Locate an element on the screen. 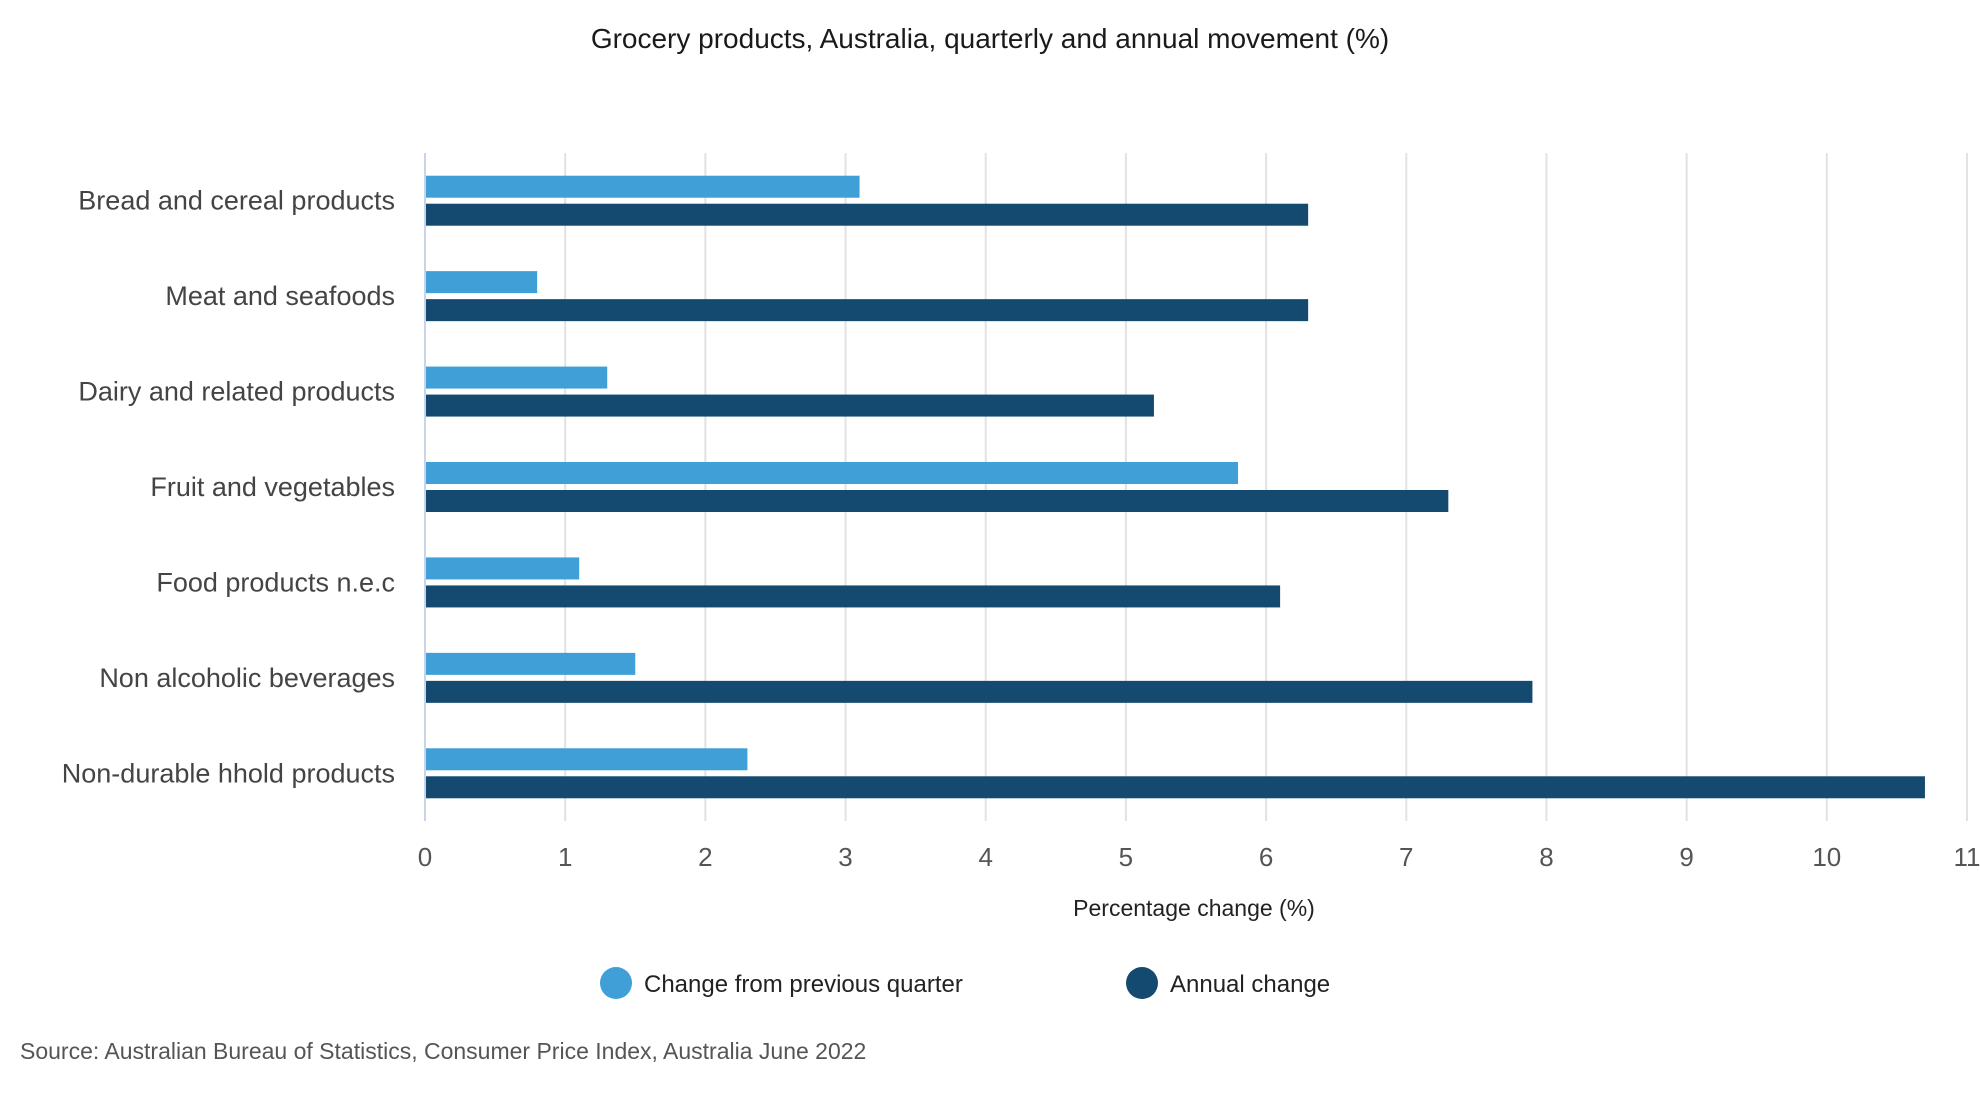 This screenshot has width=1980, height=1100. category-label-non-alcoholic-beverages: Non alcoholic beverages is located at coordinates (247, 678).